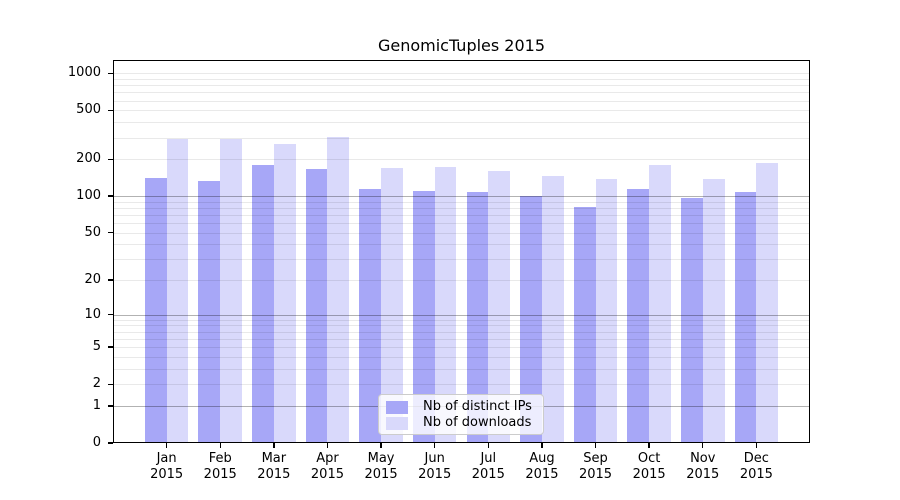  I want to click on x-tick-jan, so click(166, 445).